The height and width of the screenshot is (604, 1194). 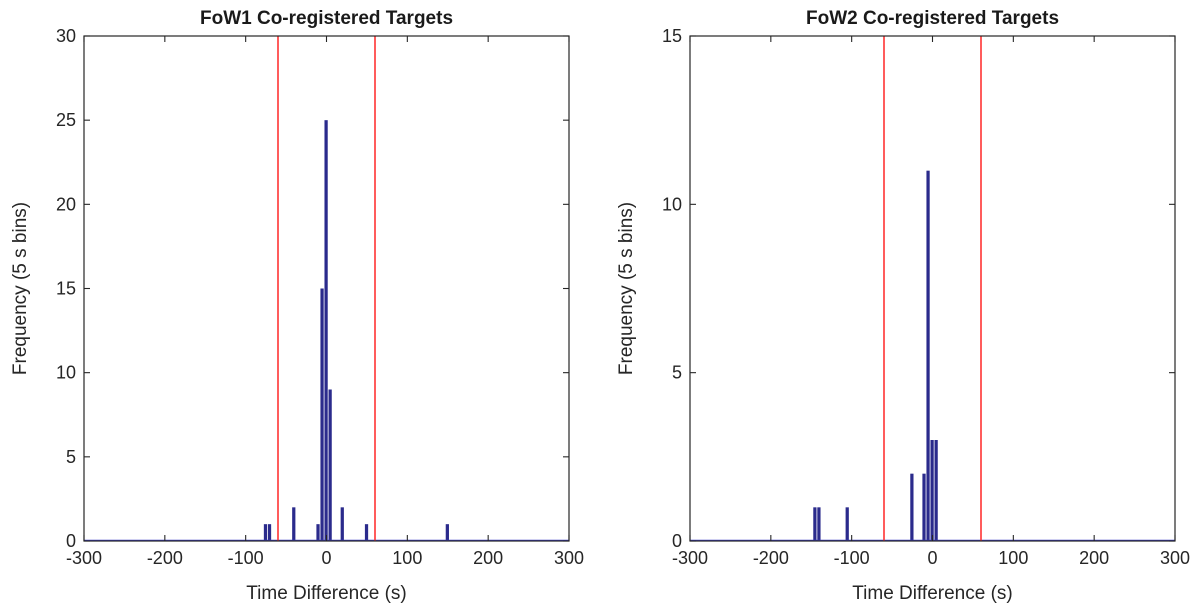 What do you see at coordinates (66, 204) in the screenshot?
I see `y-tick-label: 20` at bounding box center [66, 204].